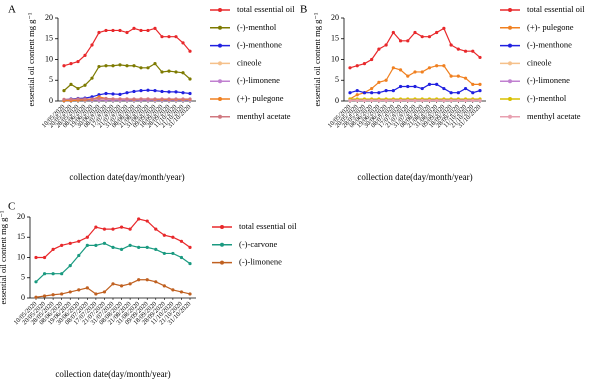 Image resolution: width=600 pixels, height=383 pixels. Describe the element at coordinates (23, 297) in the screenshot. I see `y-tick-label: 0` at that location.